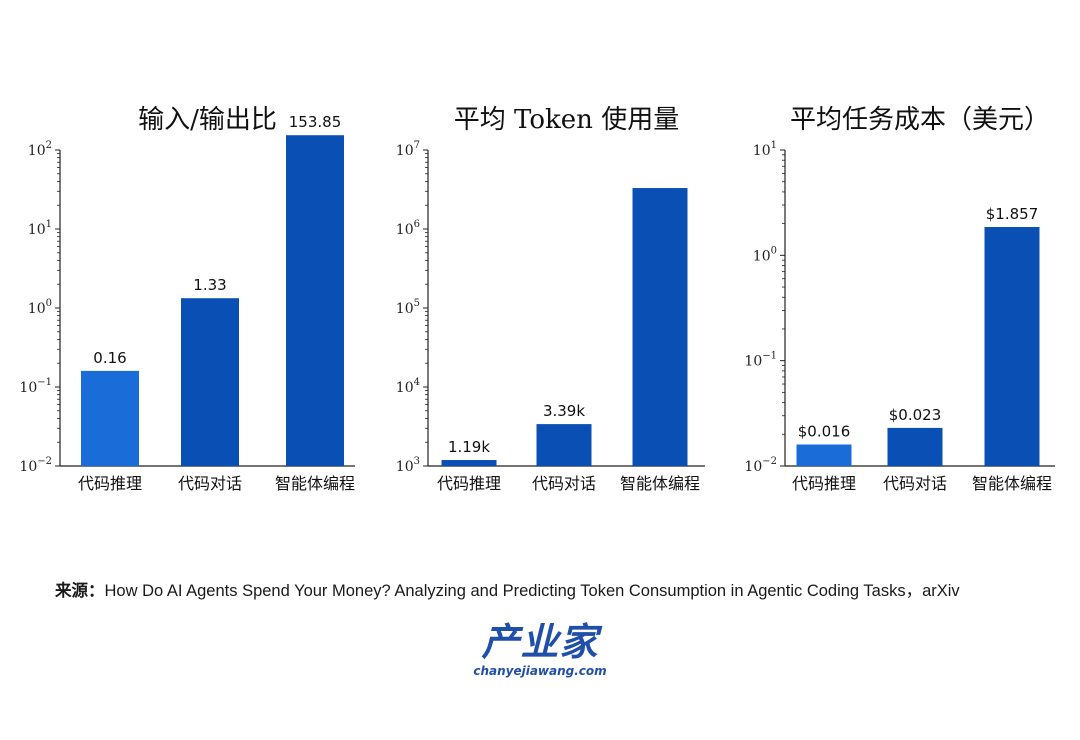 This screenshot has height=740, width=1080. What do you see at coordinates (80, 591) in the screenshot?
I see `source-label: 来源：` at bounding box center [80, 591].